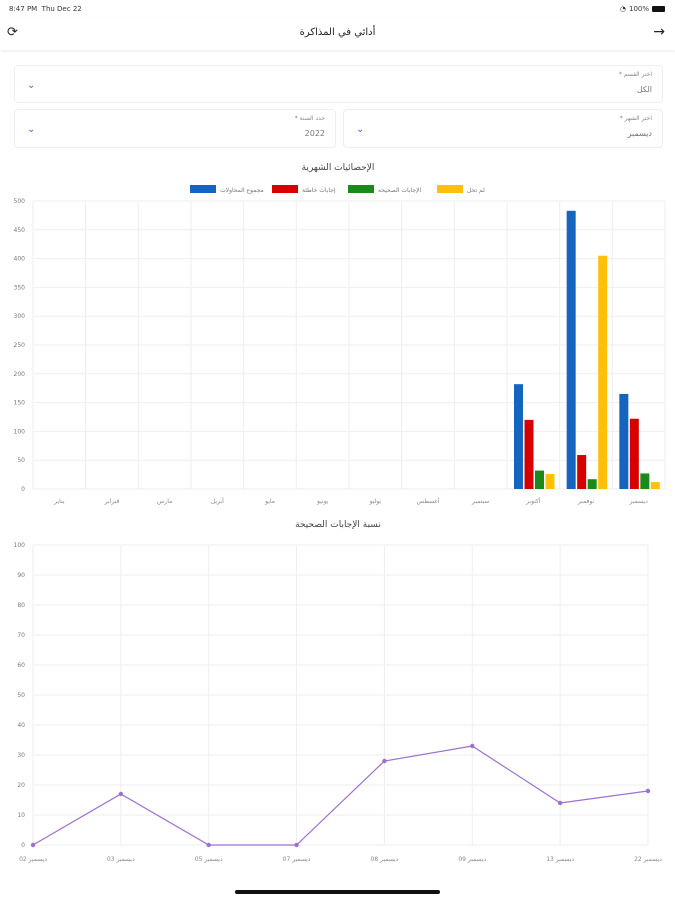  I want to click on time: 8:47 PM, so click(23, 9).